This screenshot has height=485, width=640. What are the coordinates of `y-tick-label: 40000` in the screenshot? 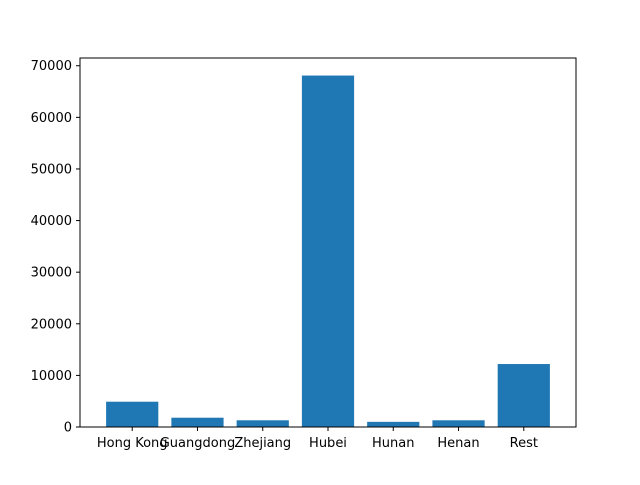 It's located at (51, 221).